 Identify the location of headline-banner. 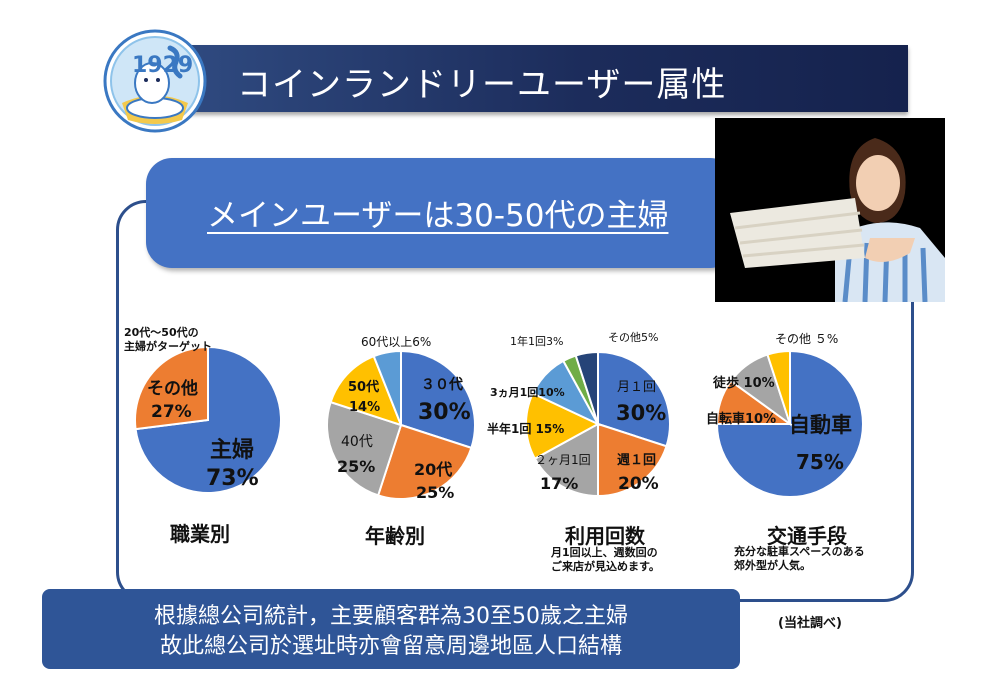
(441, 213).